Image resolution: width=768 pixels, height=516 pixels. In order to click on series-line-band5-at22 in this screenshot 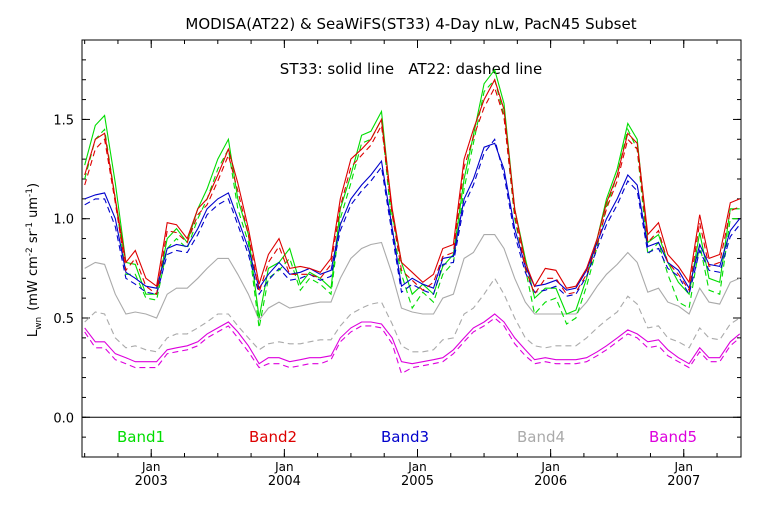, I will do `click(412, 346)`.